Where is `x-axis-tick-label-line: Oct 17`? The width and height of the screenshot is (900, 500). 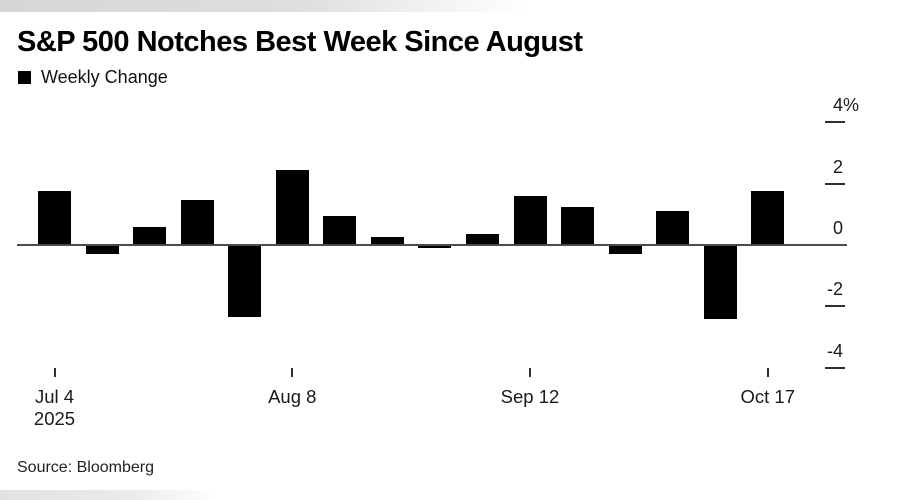
x-axis-tick-label-line: Oct 17 is located at coordinates (768, 396).